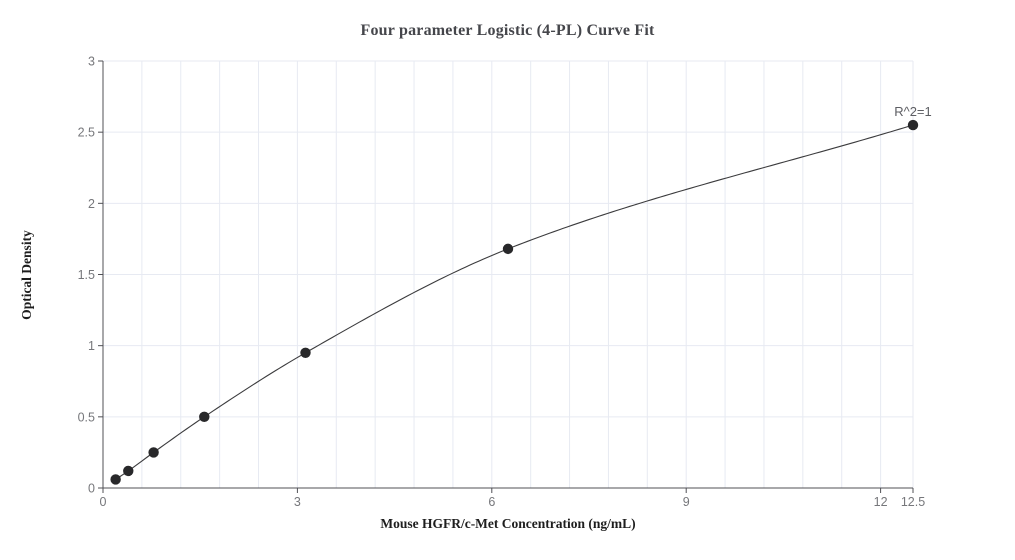 This screenshot has width=1015, height=560. What do you see at coordinates (86, 275) in the screenshot?
I see `y-tick-label: 1.5` at bounding box center [86, 275].